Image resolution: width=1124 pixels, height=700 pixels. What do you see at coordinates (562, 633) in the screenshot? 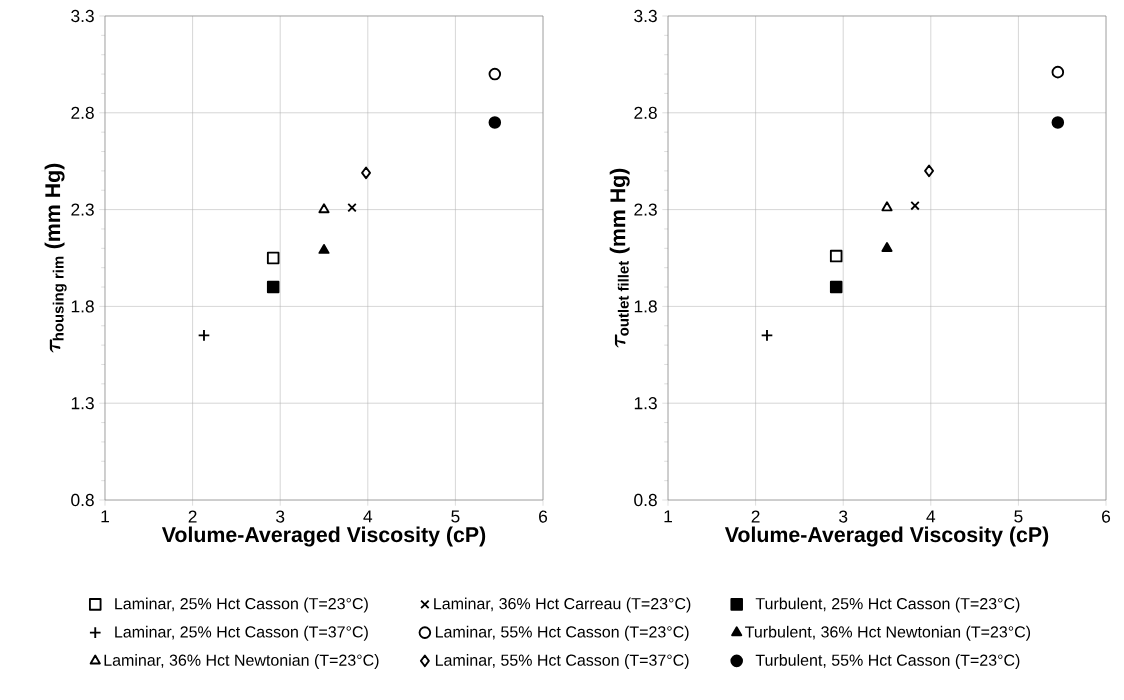
I see `legend-label: Laminar, 55% Hct Casson (T=23°C)` at bounding box center [562, 633].